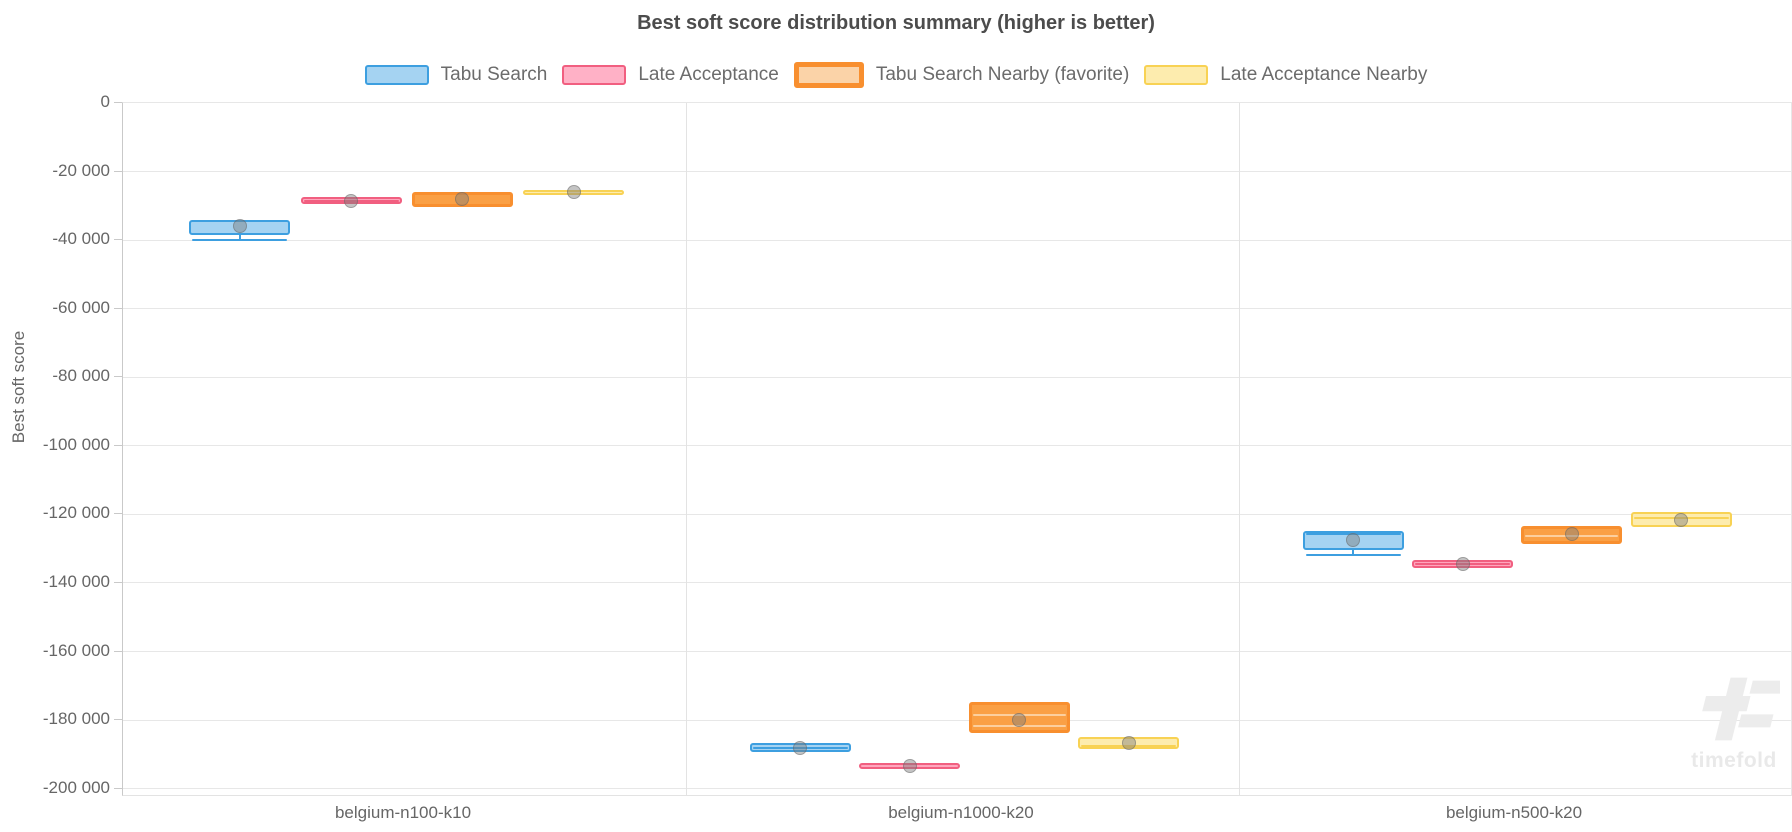  Describe the element at coordinates (1324, 74) in the screenshot. I see `legend-label: Late Acceptance Nearby` at that location.